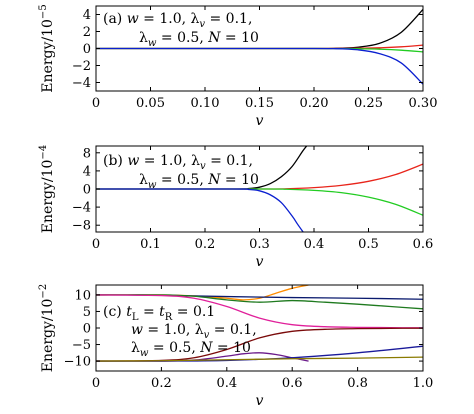  Describe the element at coordinates (47, 189) in the screenshot. I see `y-axis-label: Energy/10−4` at that location.